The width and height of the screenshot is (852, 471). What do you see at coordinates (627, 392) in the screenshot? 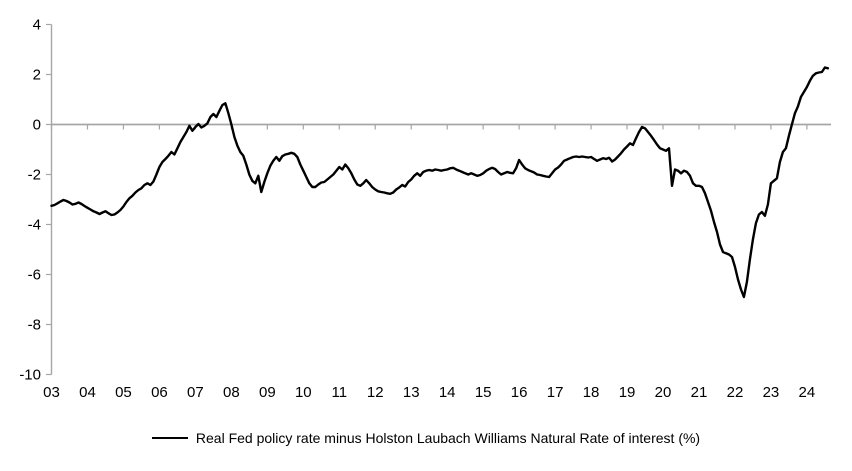
I see `x-tick-label: 19` at bounding box center [627, 392].